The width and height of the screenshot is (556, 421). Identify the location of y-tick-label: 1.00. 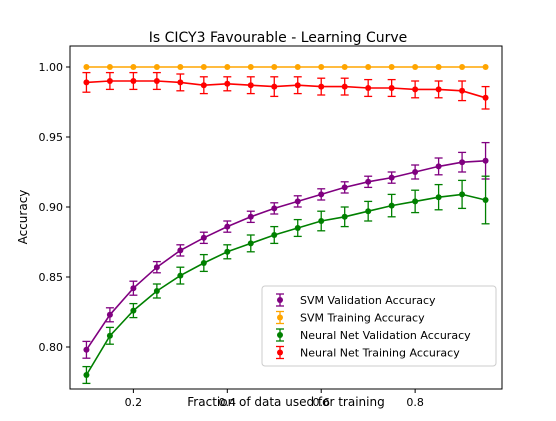
(51, 67).